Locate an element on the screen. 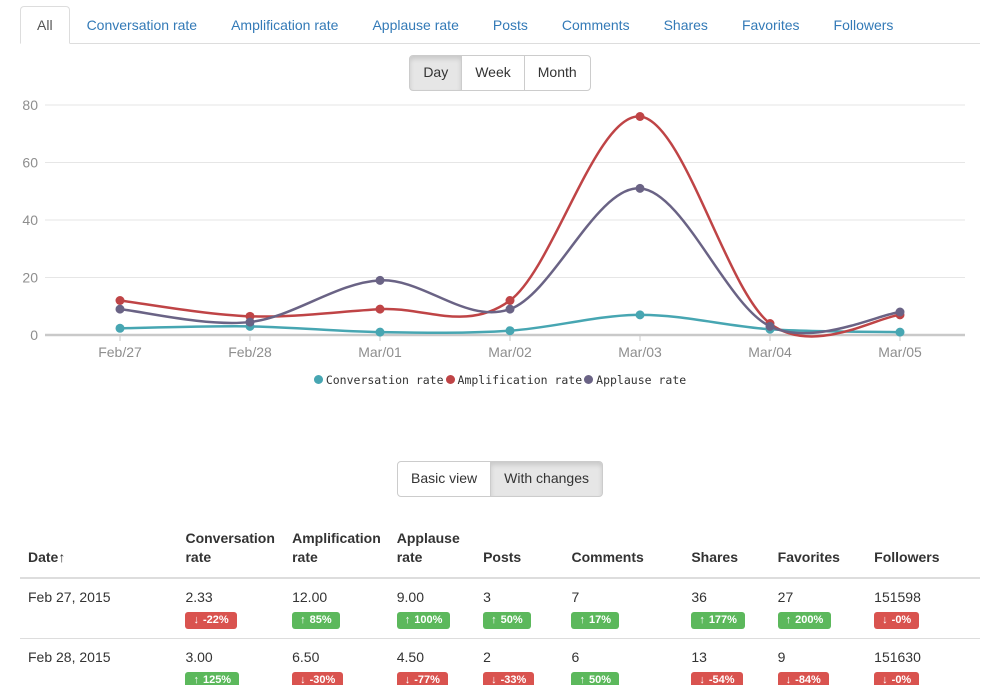 This screenshot has width=1000, height=685. with-changes-button: With changes is located at coordinates (546, 478).